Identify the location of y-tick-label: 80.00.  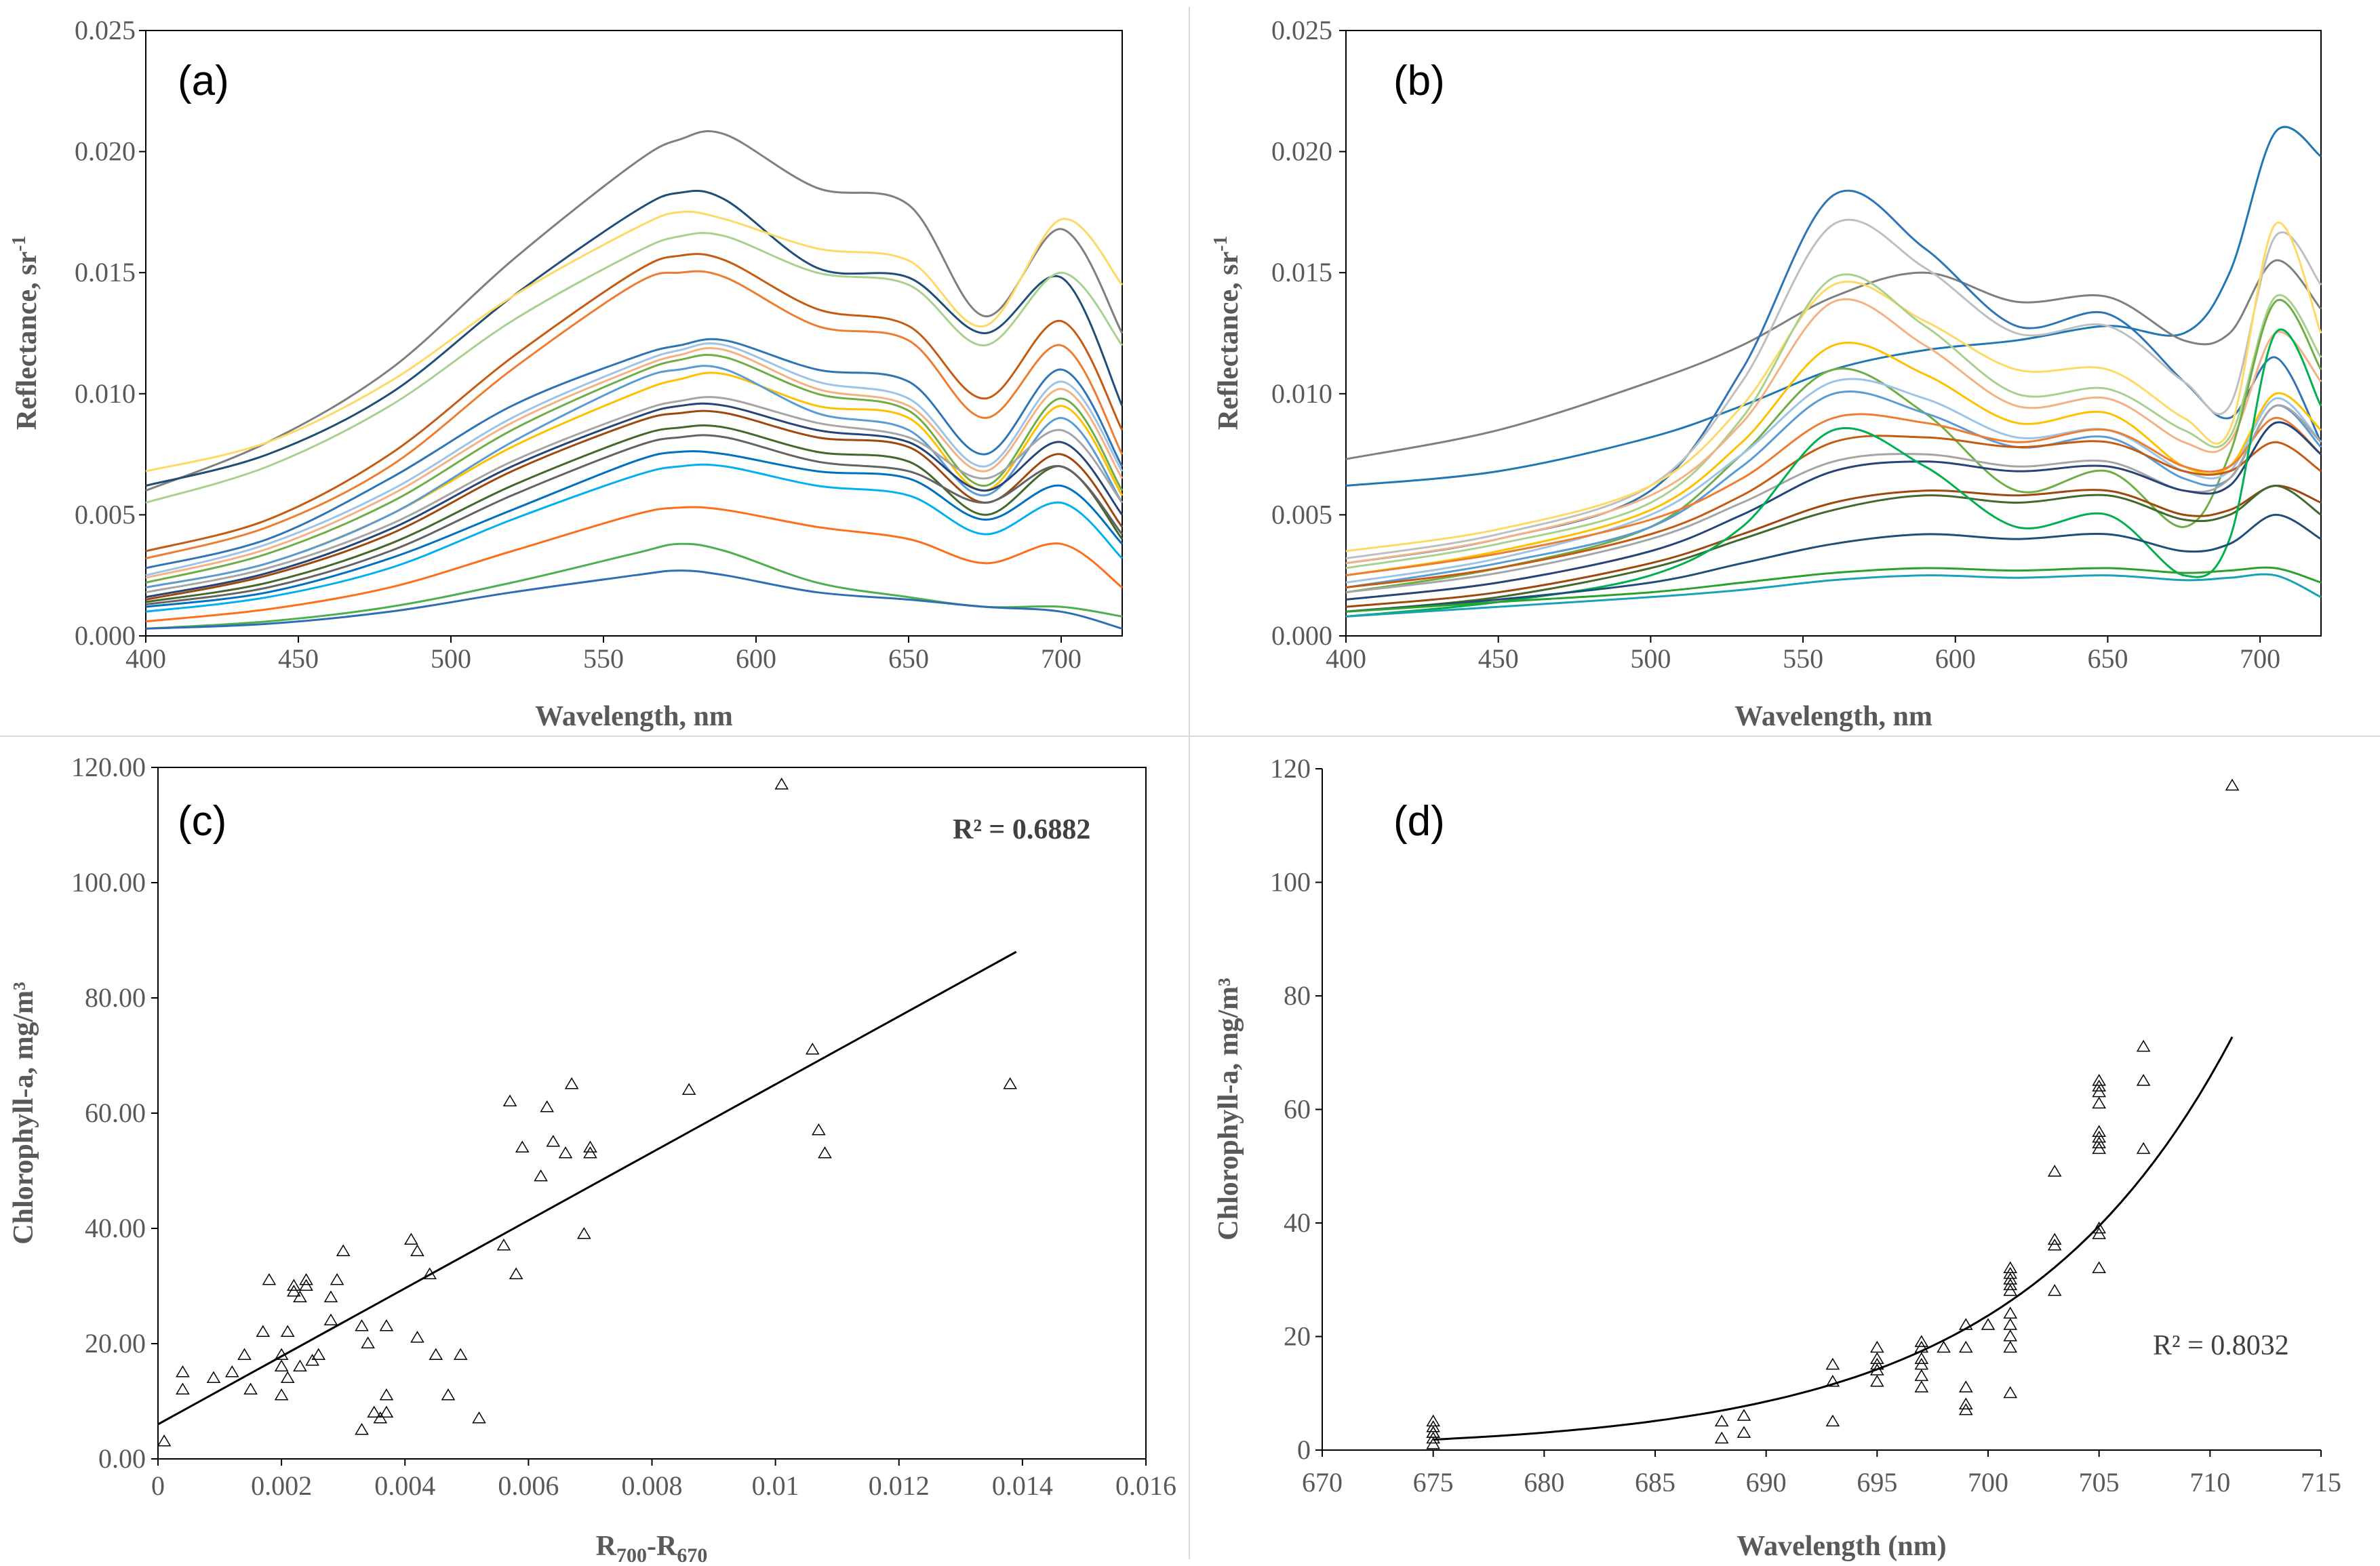
(115, 997).